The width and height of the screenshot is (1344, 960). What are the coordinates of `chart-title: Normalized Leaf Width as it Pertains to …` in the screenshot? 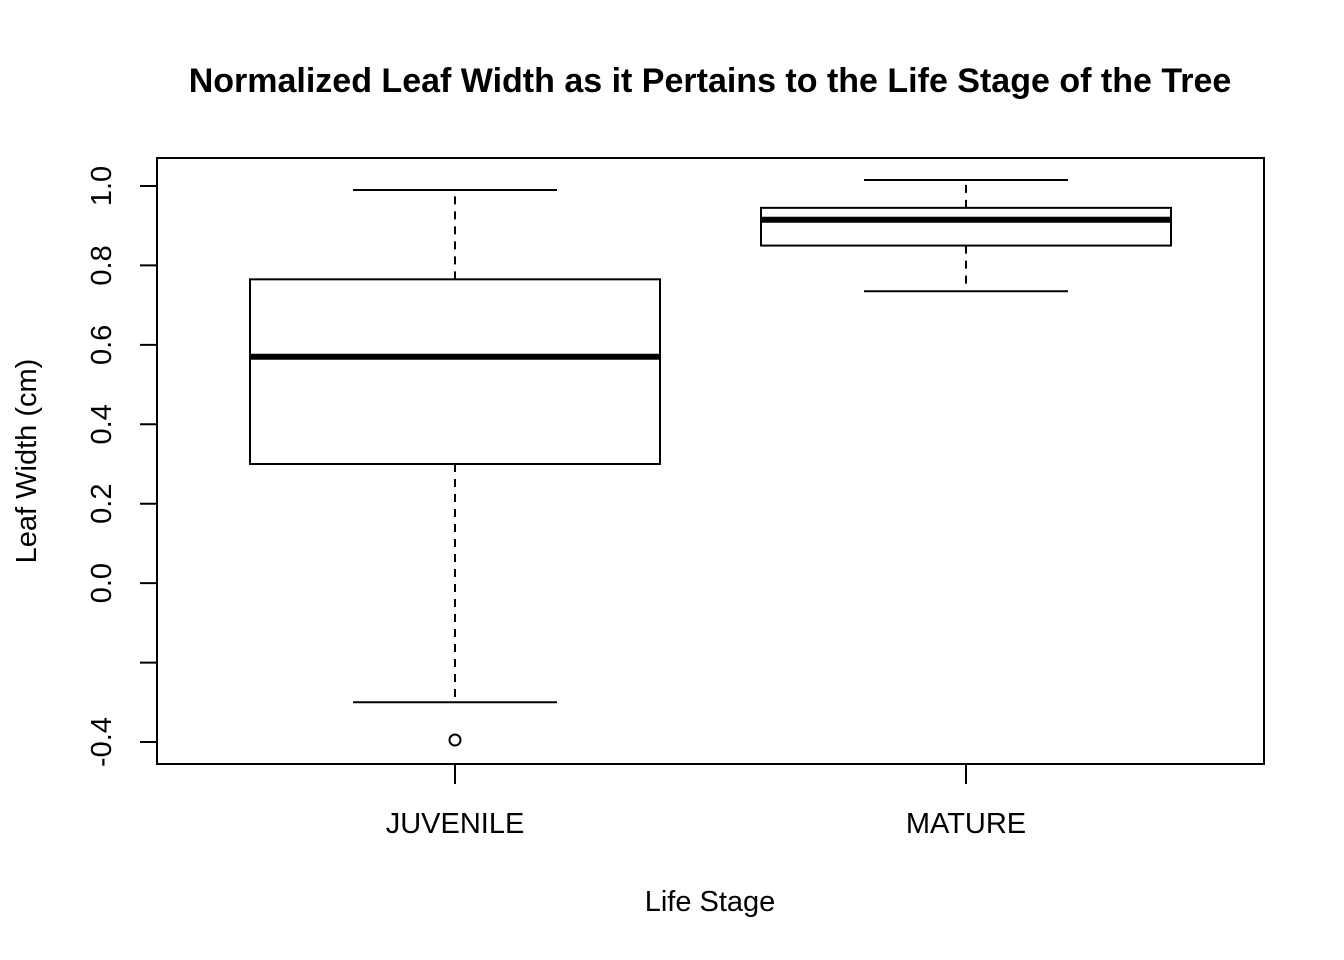 It's located at (710, 81).